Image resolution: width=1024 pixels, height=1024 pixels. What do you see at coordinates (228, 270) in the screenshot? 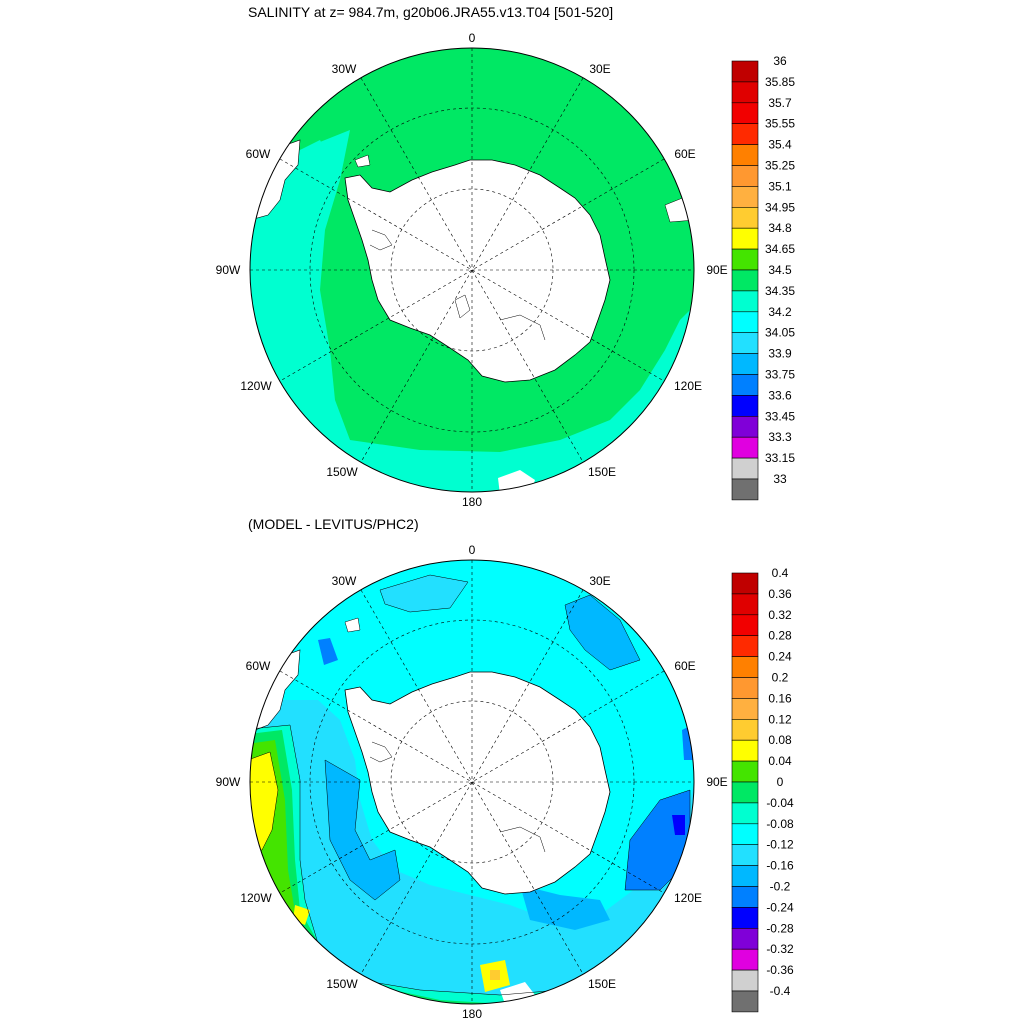
I see `p1-lon-90w: 90W` at bounding box center [228, 270].